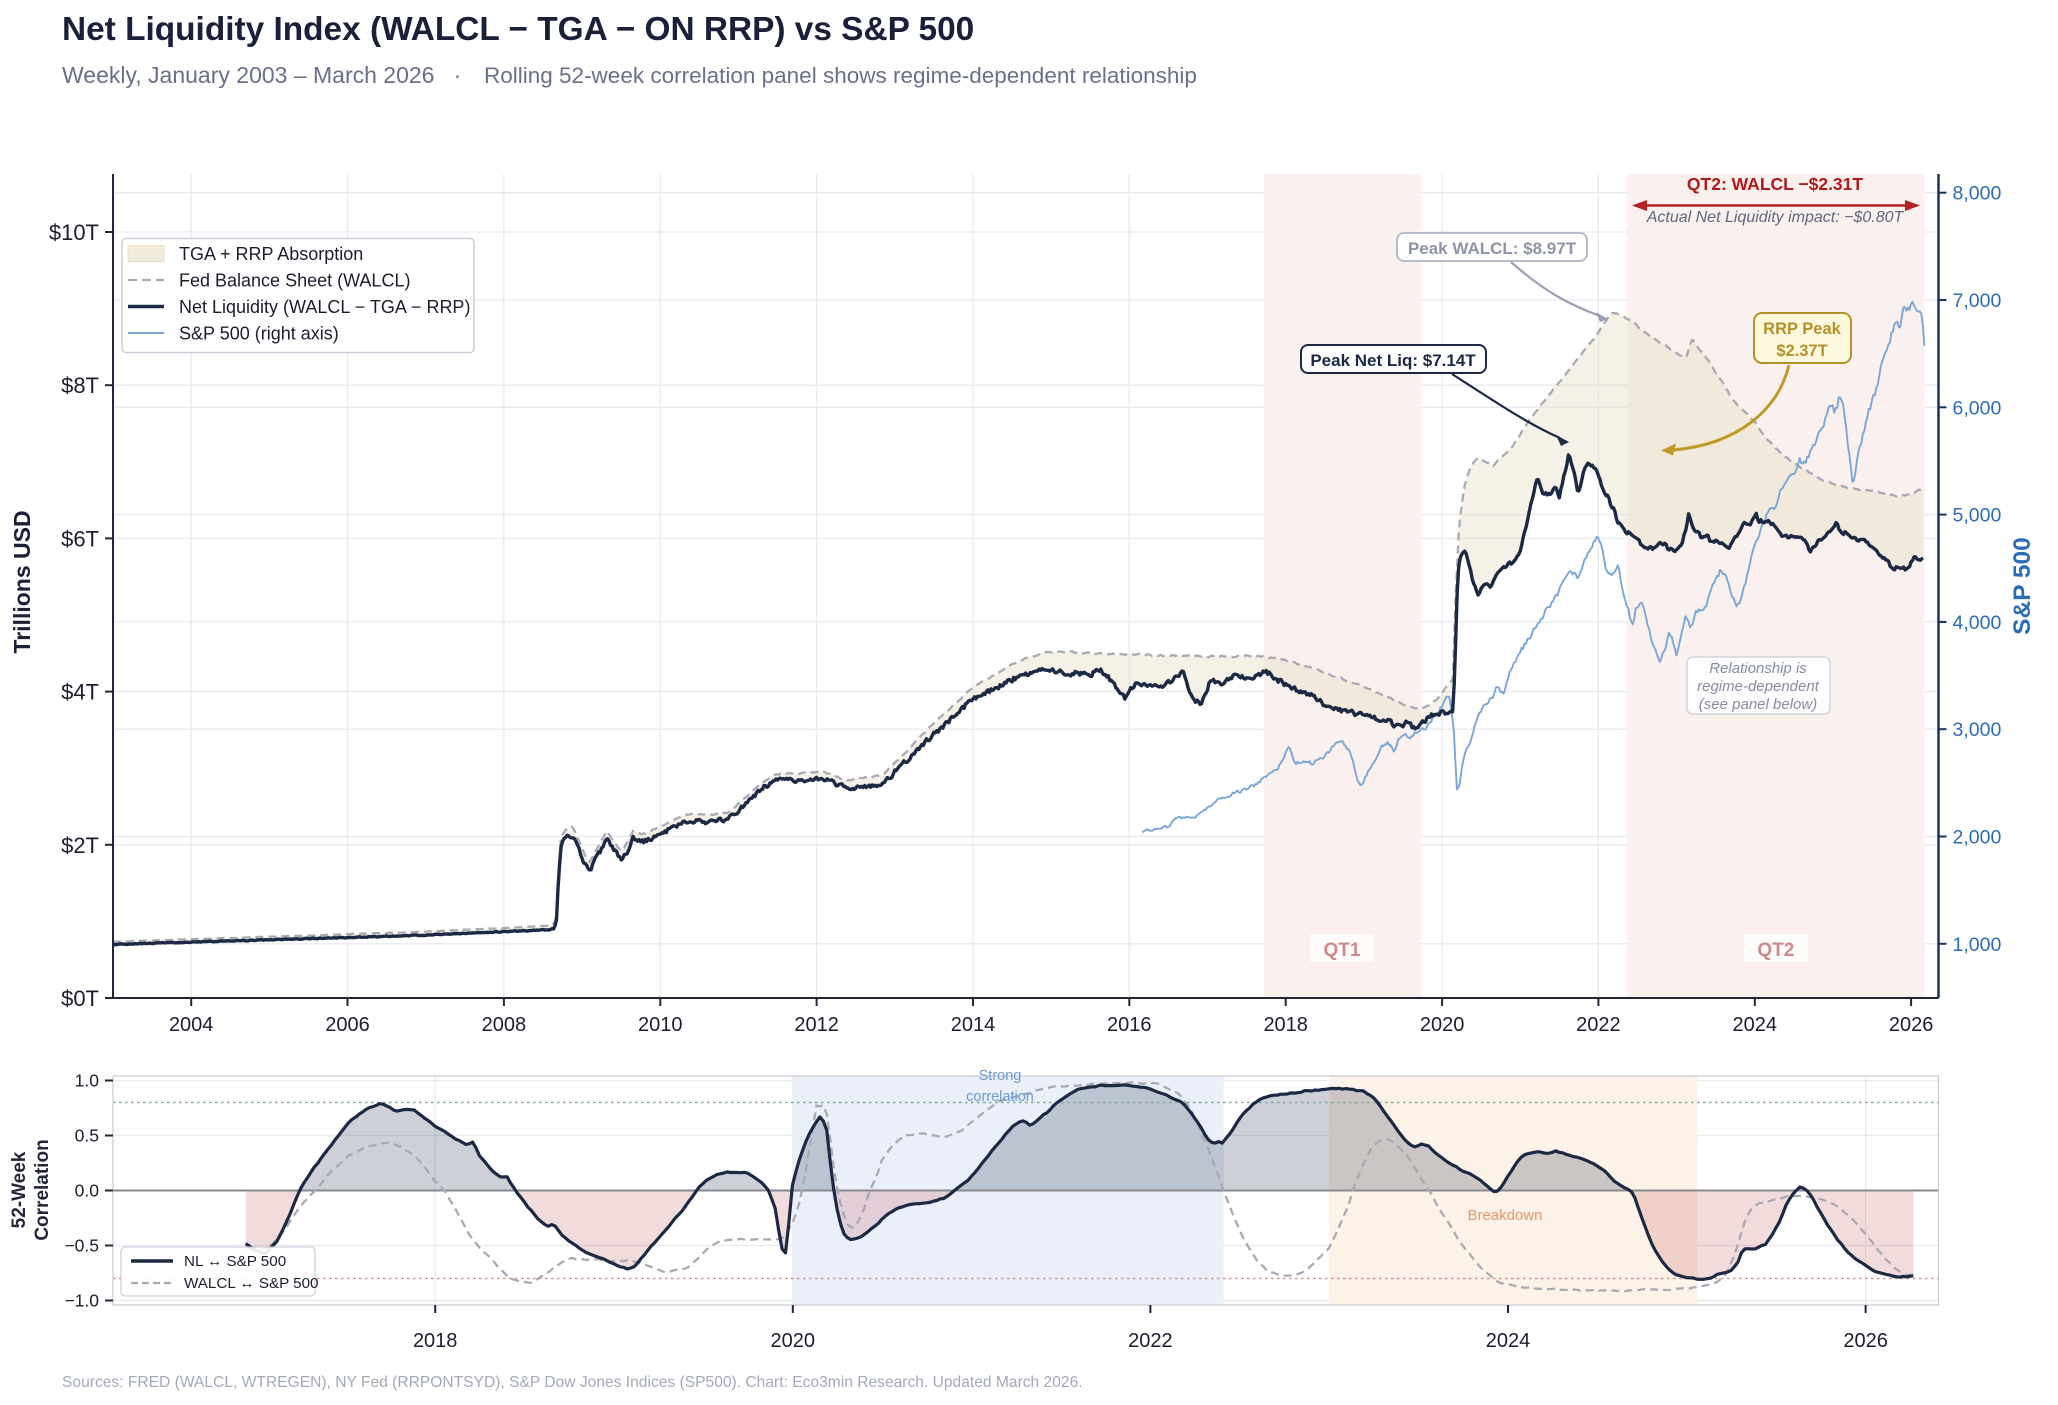  Describe the element at coordinates (504, 1025) in the screenshot. I see `svg-text: 2008` at that location.